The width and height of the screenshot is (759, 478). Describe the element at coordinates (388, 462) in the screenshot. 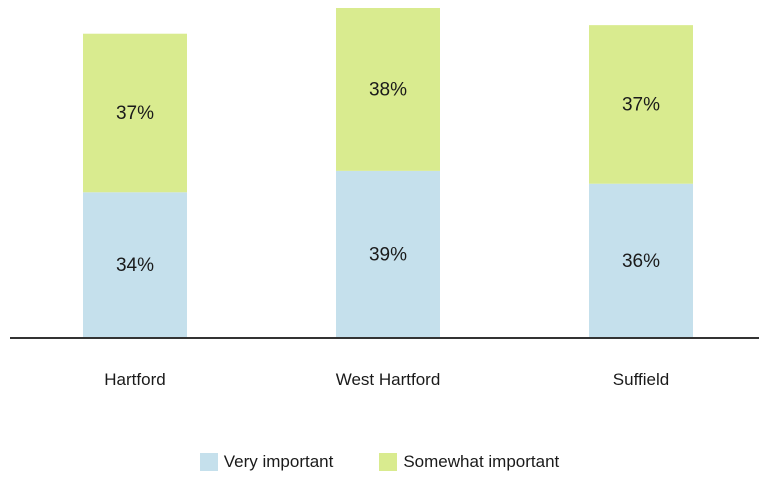

I see `legend-swatch-somewhat-important` at that location.